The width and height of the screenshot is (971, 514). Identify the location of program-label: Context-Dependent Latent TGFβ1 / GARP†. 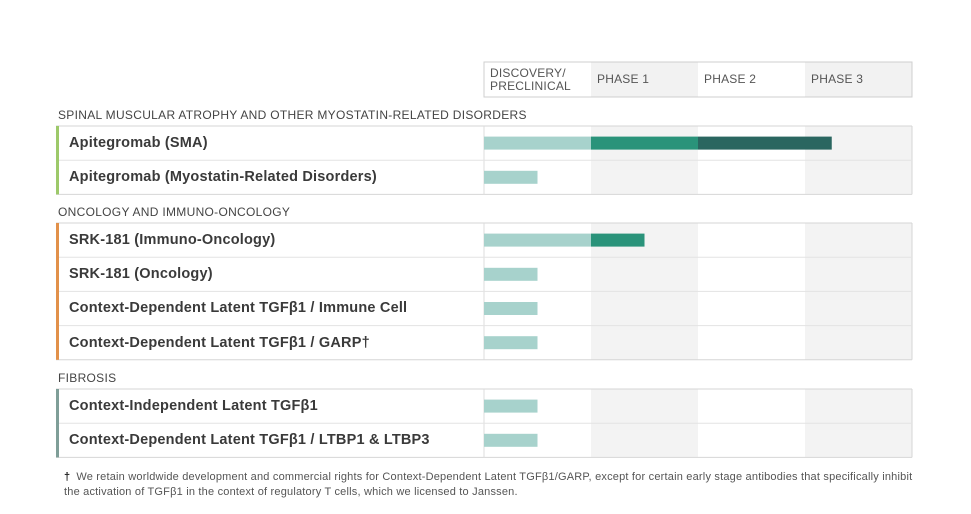
(219, 342).